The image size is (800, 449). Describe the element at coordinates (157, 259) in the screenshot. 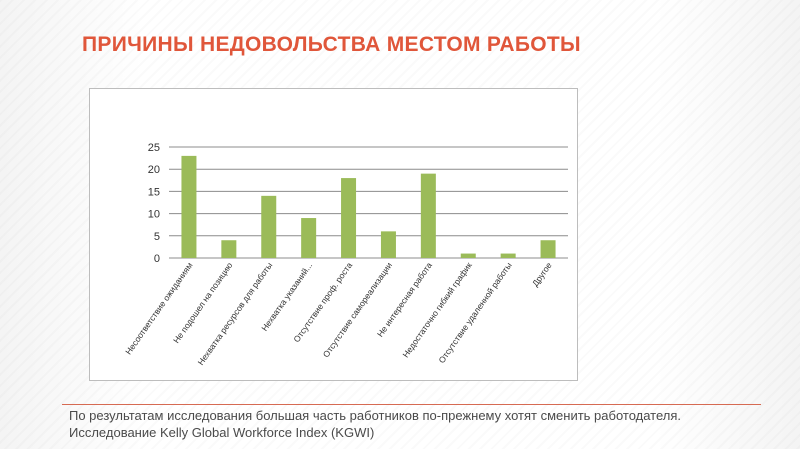

I see `y-tick-label: 0` at that location.